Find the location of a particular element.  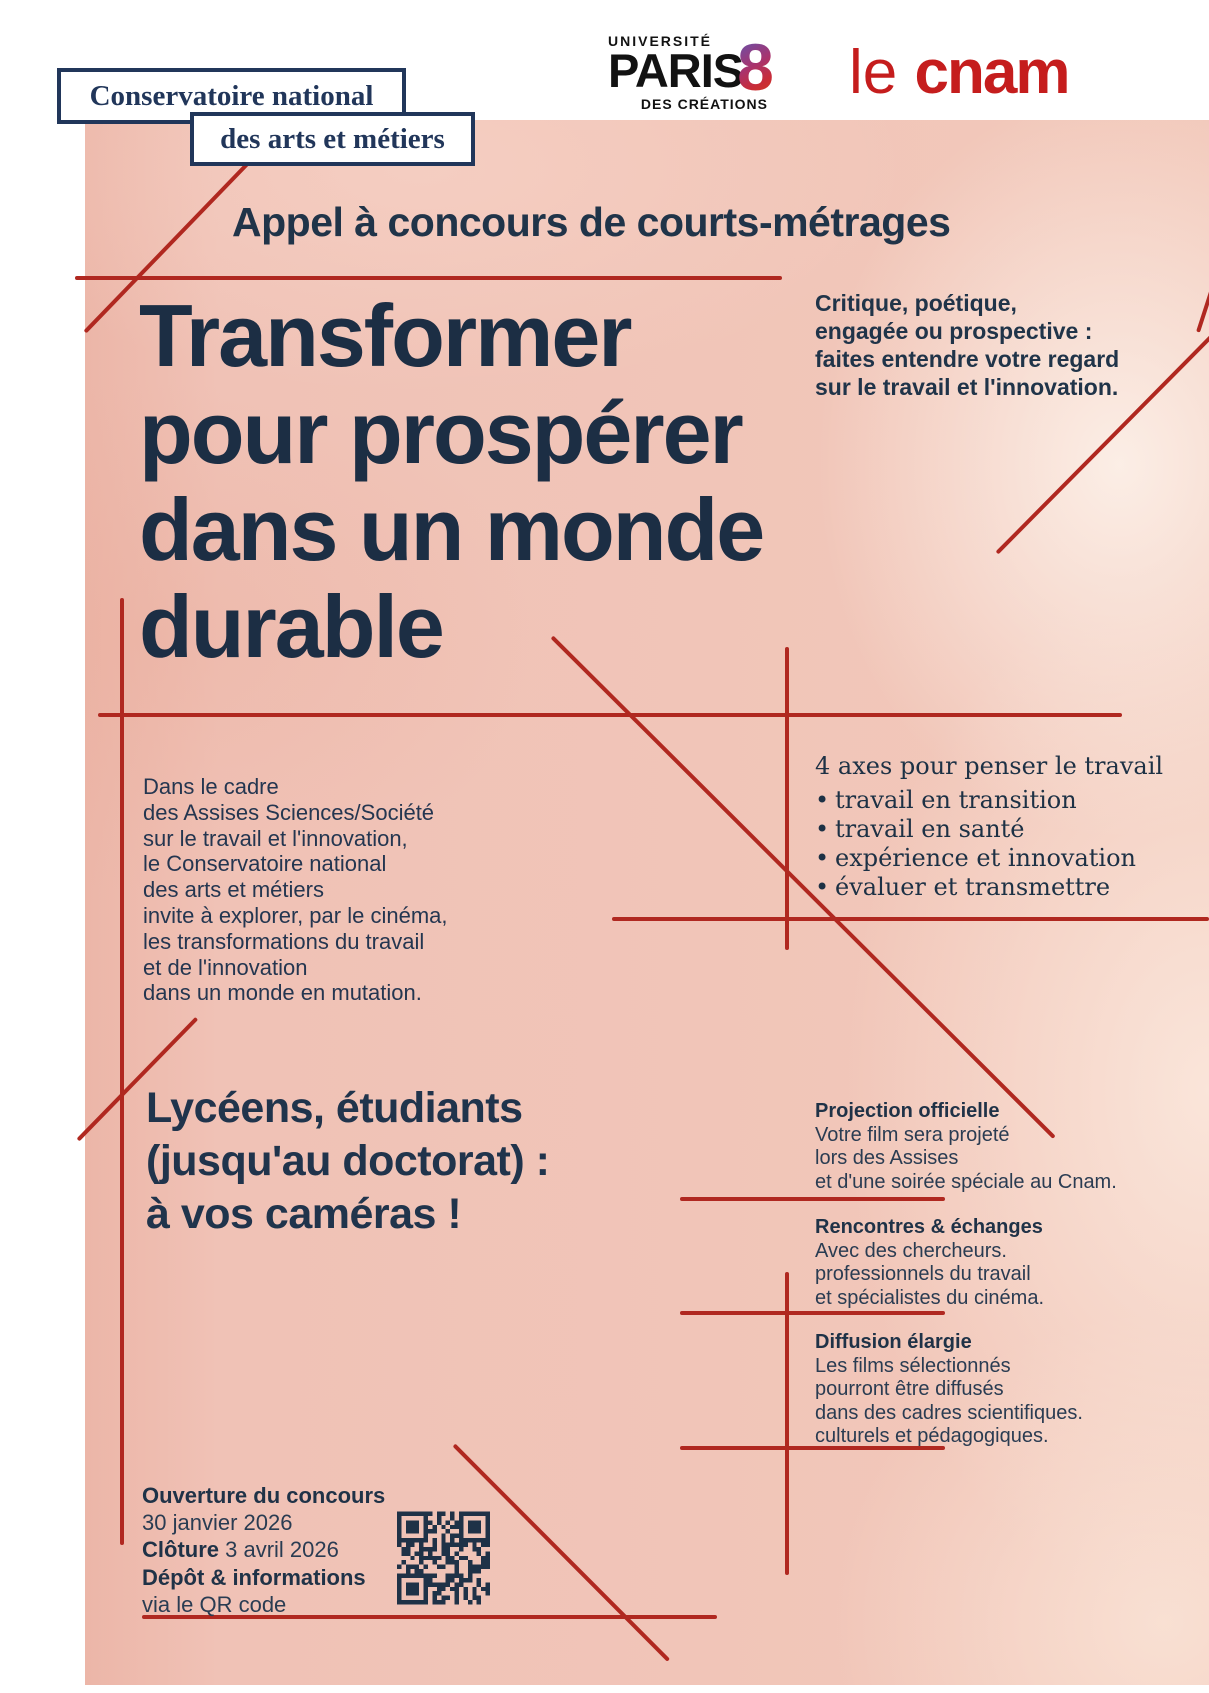

cnam-wordmark-text2: des arts et métiers is located at coordinates (332, 138).